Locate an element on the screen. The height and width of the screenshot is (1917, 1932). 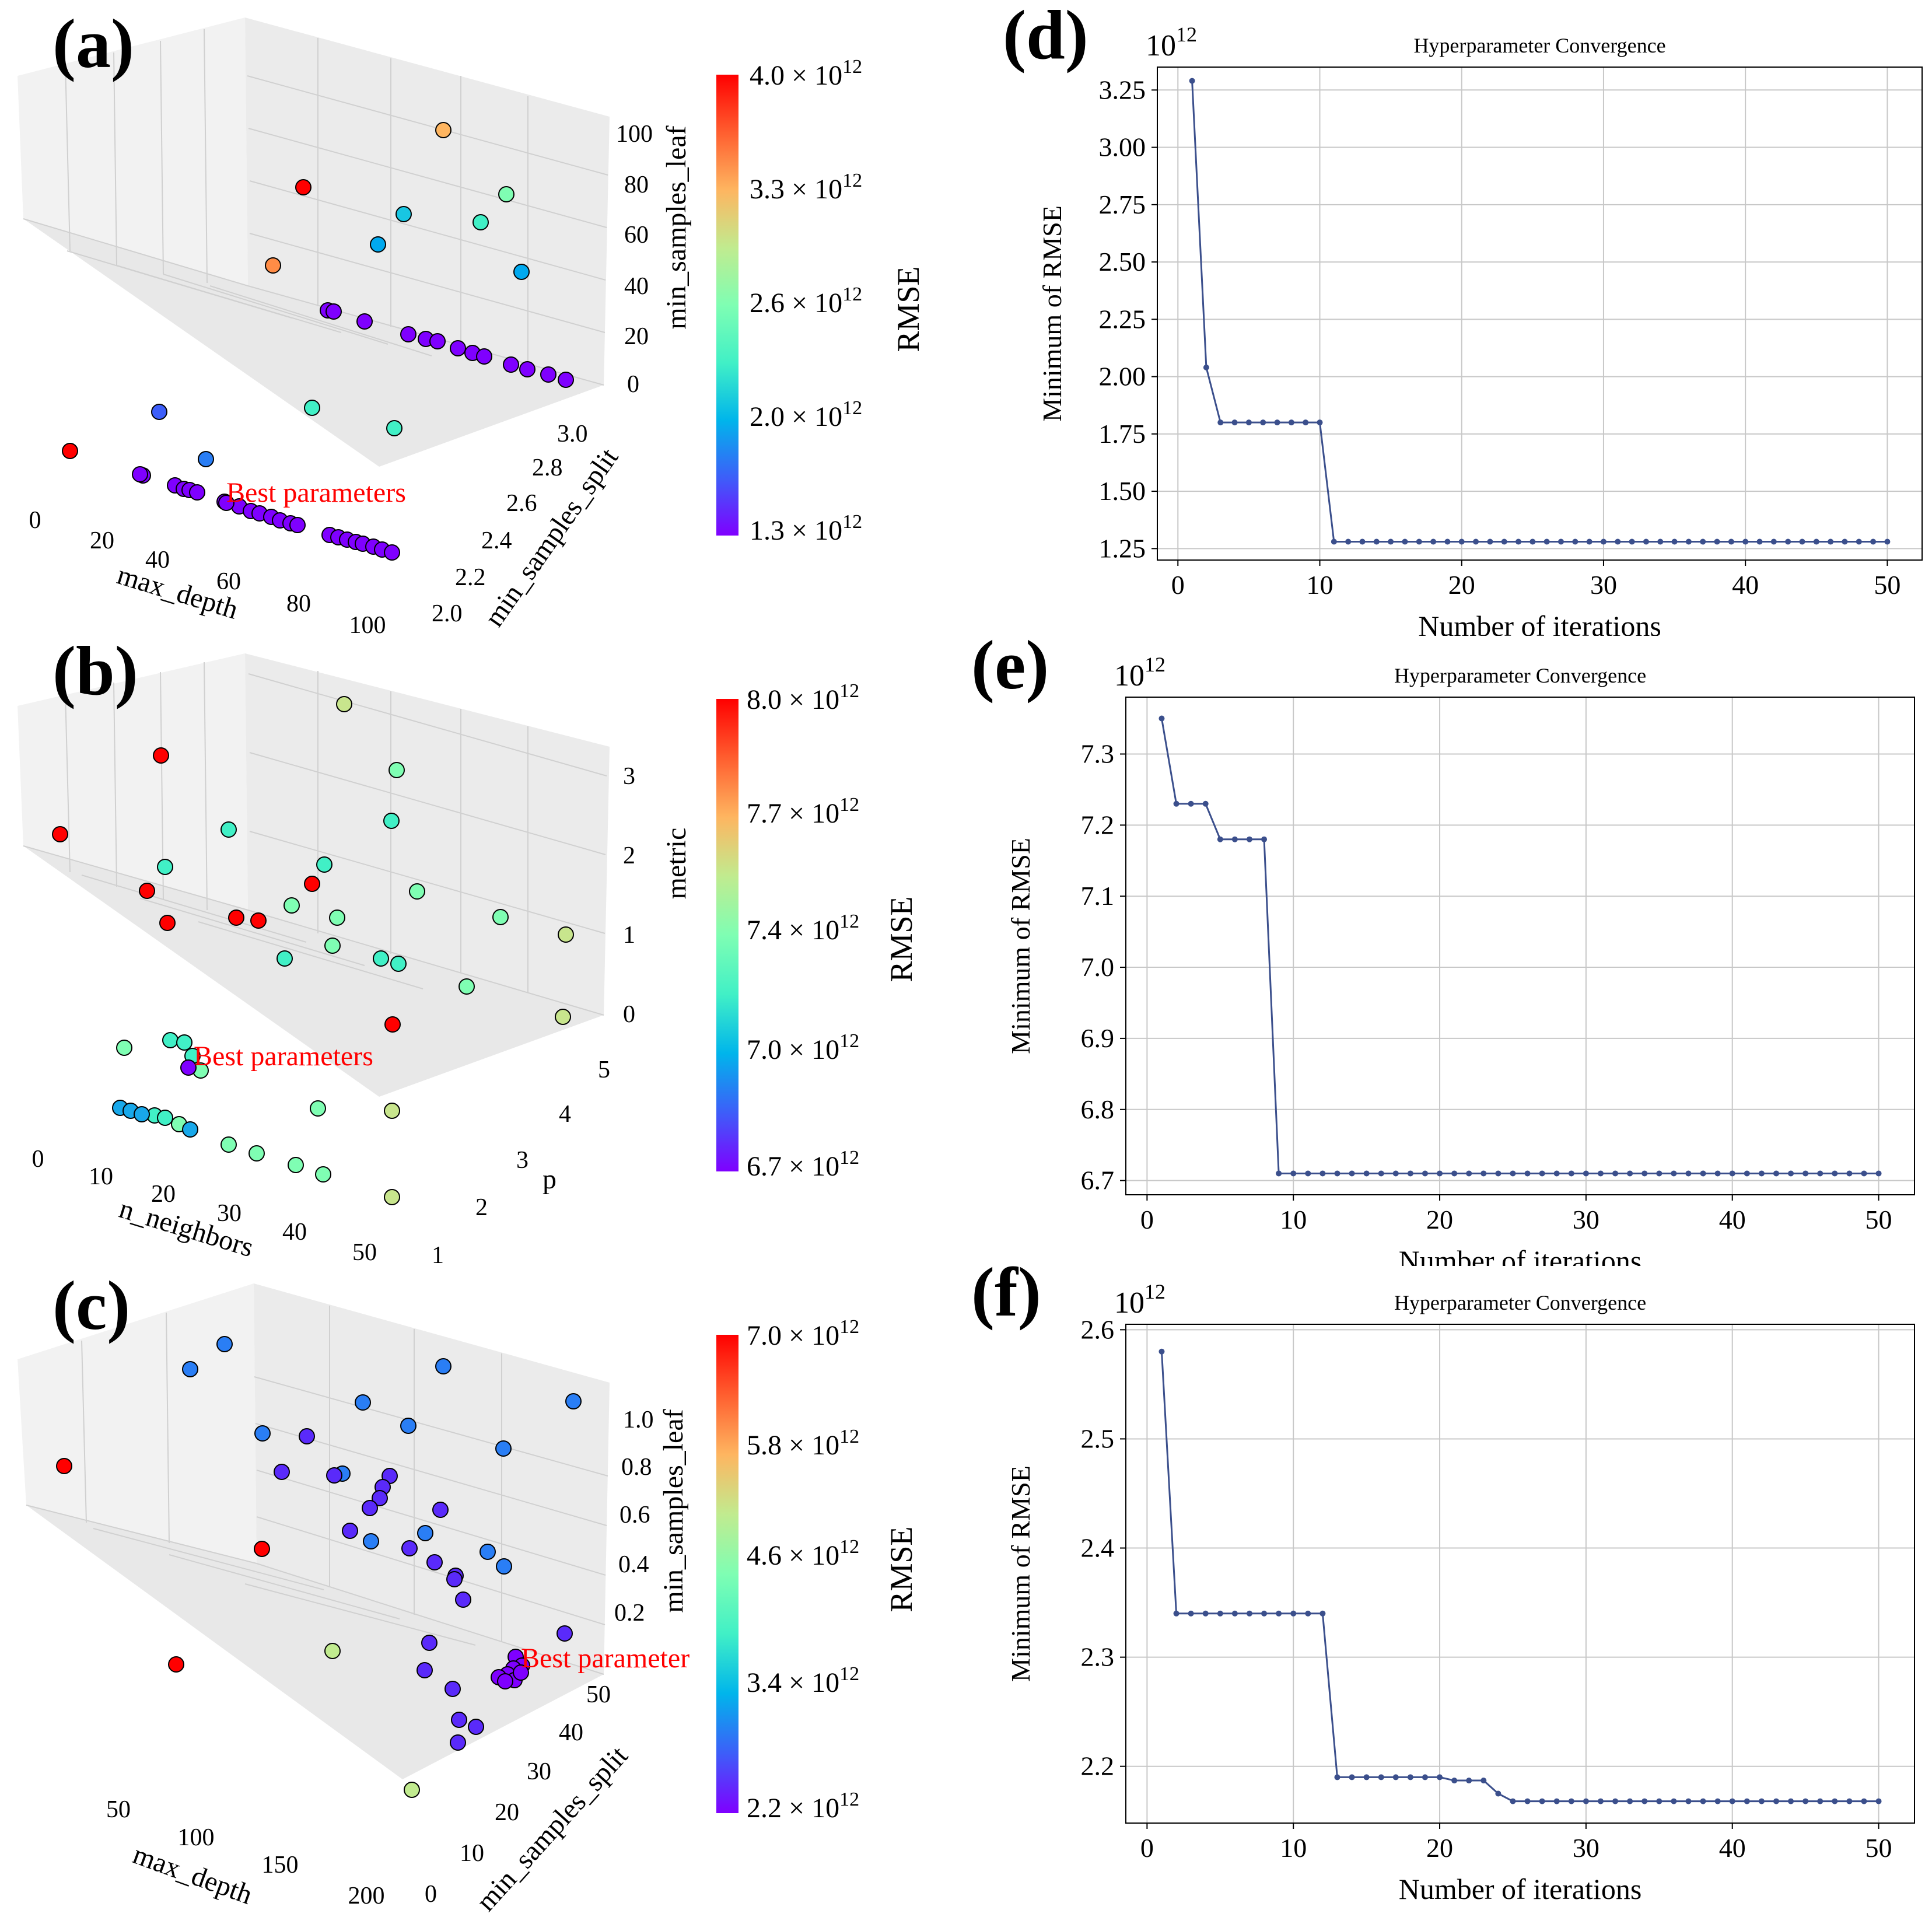
chart-title: Hyperparameter Convergence is located at coordinates (1539, 45).